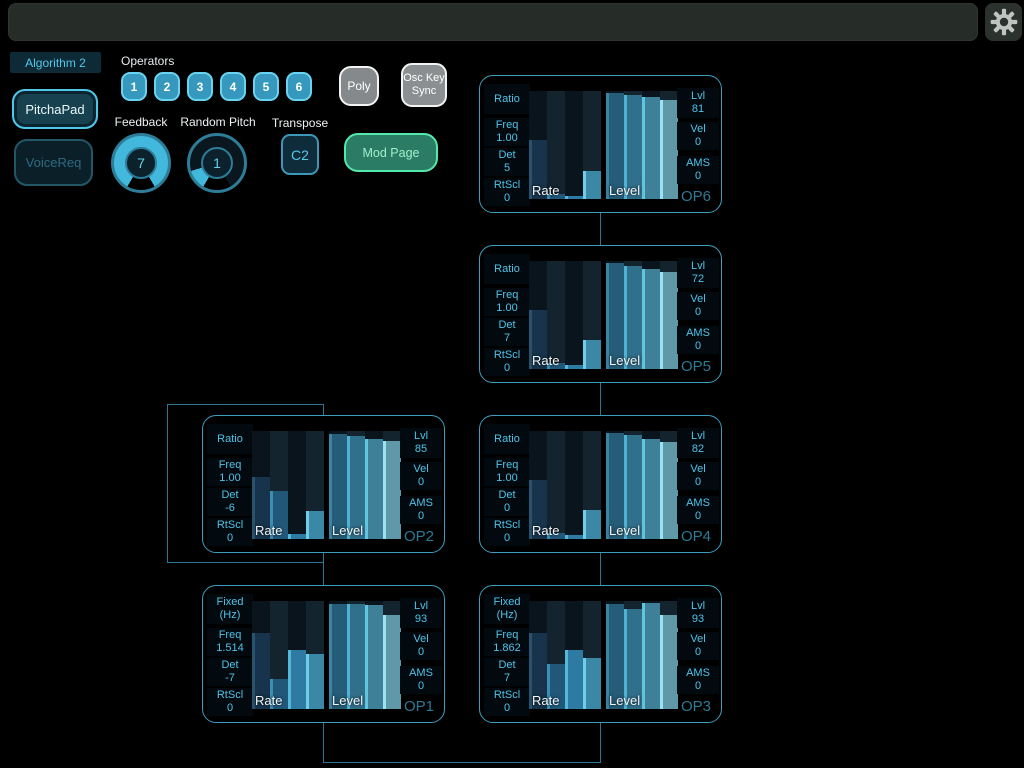 The height and width of the screenshot is (768, 1024). What do you see at coordinates (698, 273) in the screenshot?
I see `op-level-cell: Lvl 72` at bounding box center [698, 273].